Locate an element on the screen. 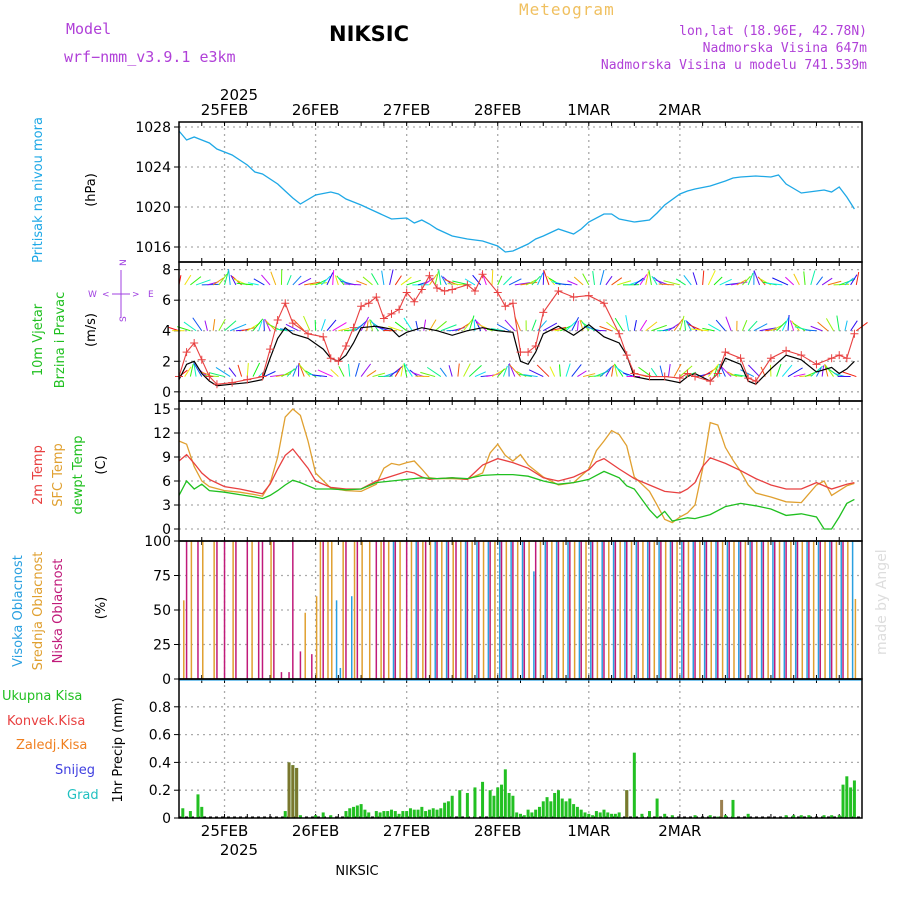 The height and width of the screenshot is (900, 900). y-tick-label: 6 is located at coordinates (166, 482).